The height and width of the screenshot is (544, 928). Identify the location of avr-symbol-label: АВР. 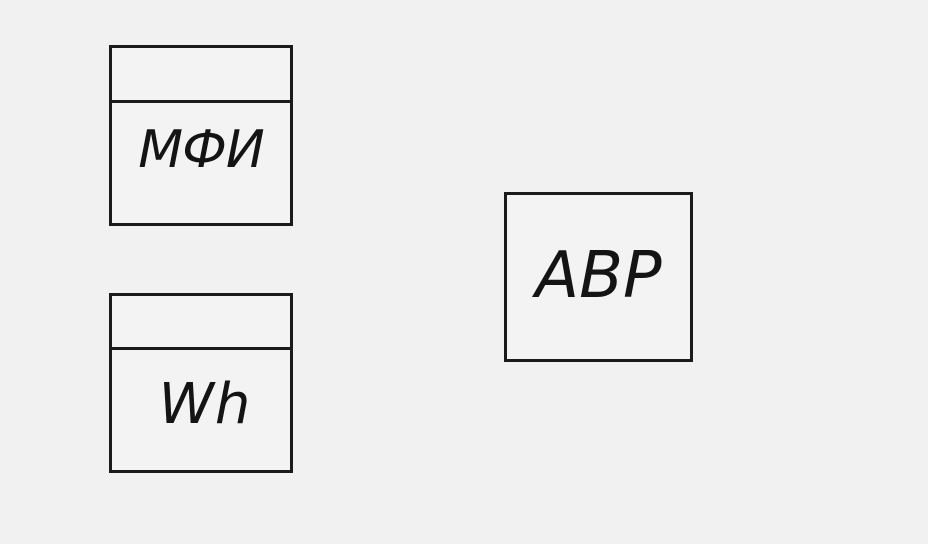
(598, 276).